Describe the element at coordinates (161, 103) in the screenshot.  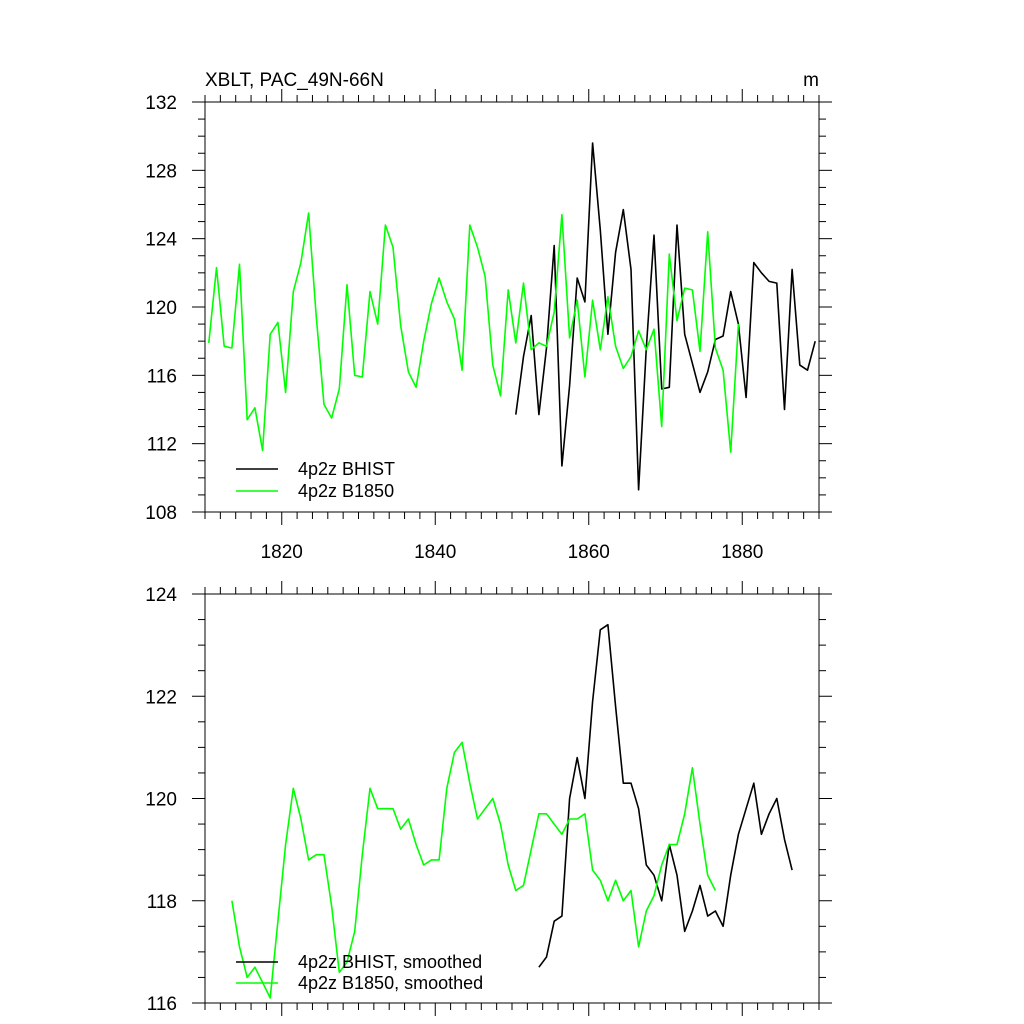
I see `y-tick-label: 132` at that location.